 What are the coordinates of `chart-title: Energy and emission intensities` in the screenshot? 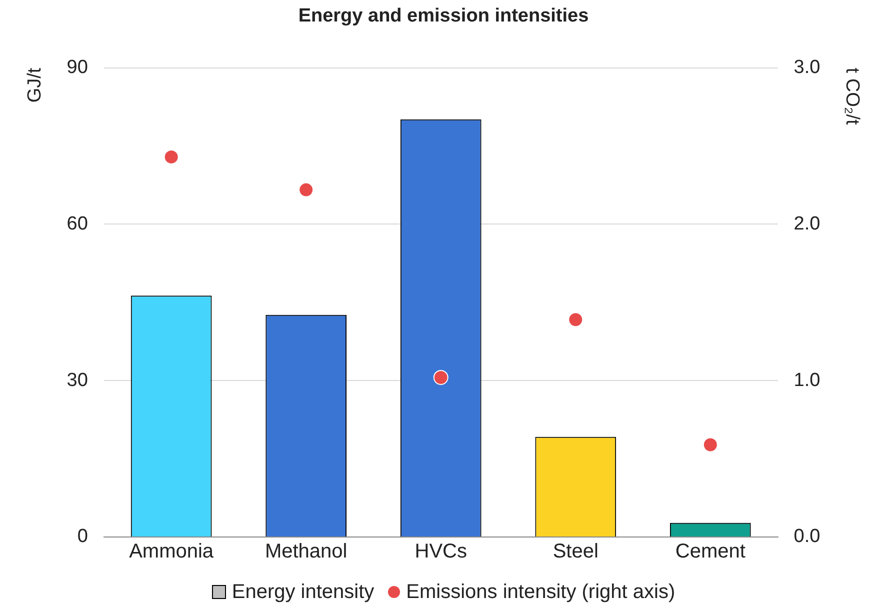 It's located at (443, 16).